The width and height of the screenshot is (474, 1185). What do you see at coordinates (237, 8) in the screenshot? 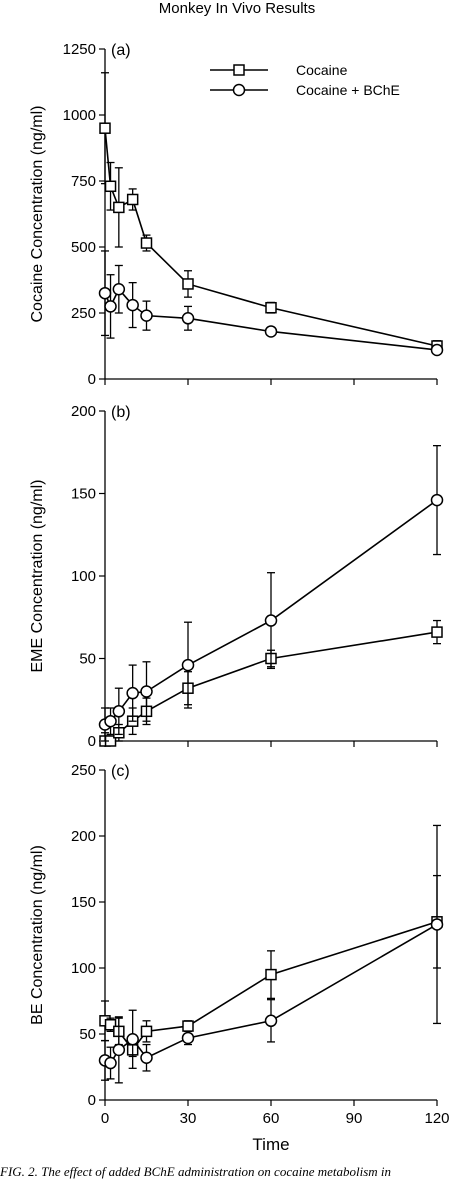
I see `figure-title: Monkey In Vivo Results` at bounding box center [237, 8].